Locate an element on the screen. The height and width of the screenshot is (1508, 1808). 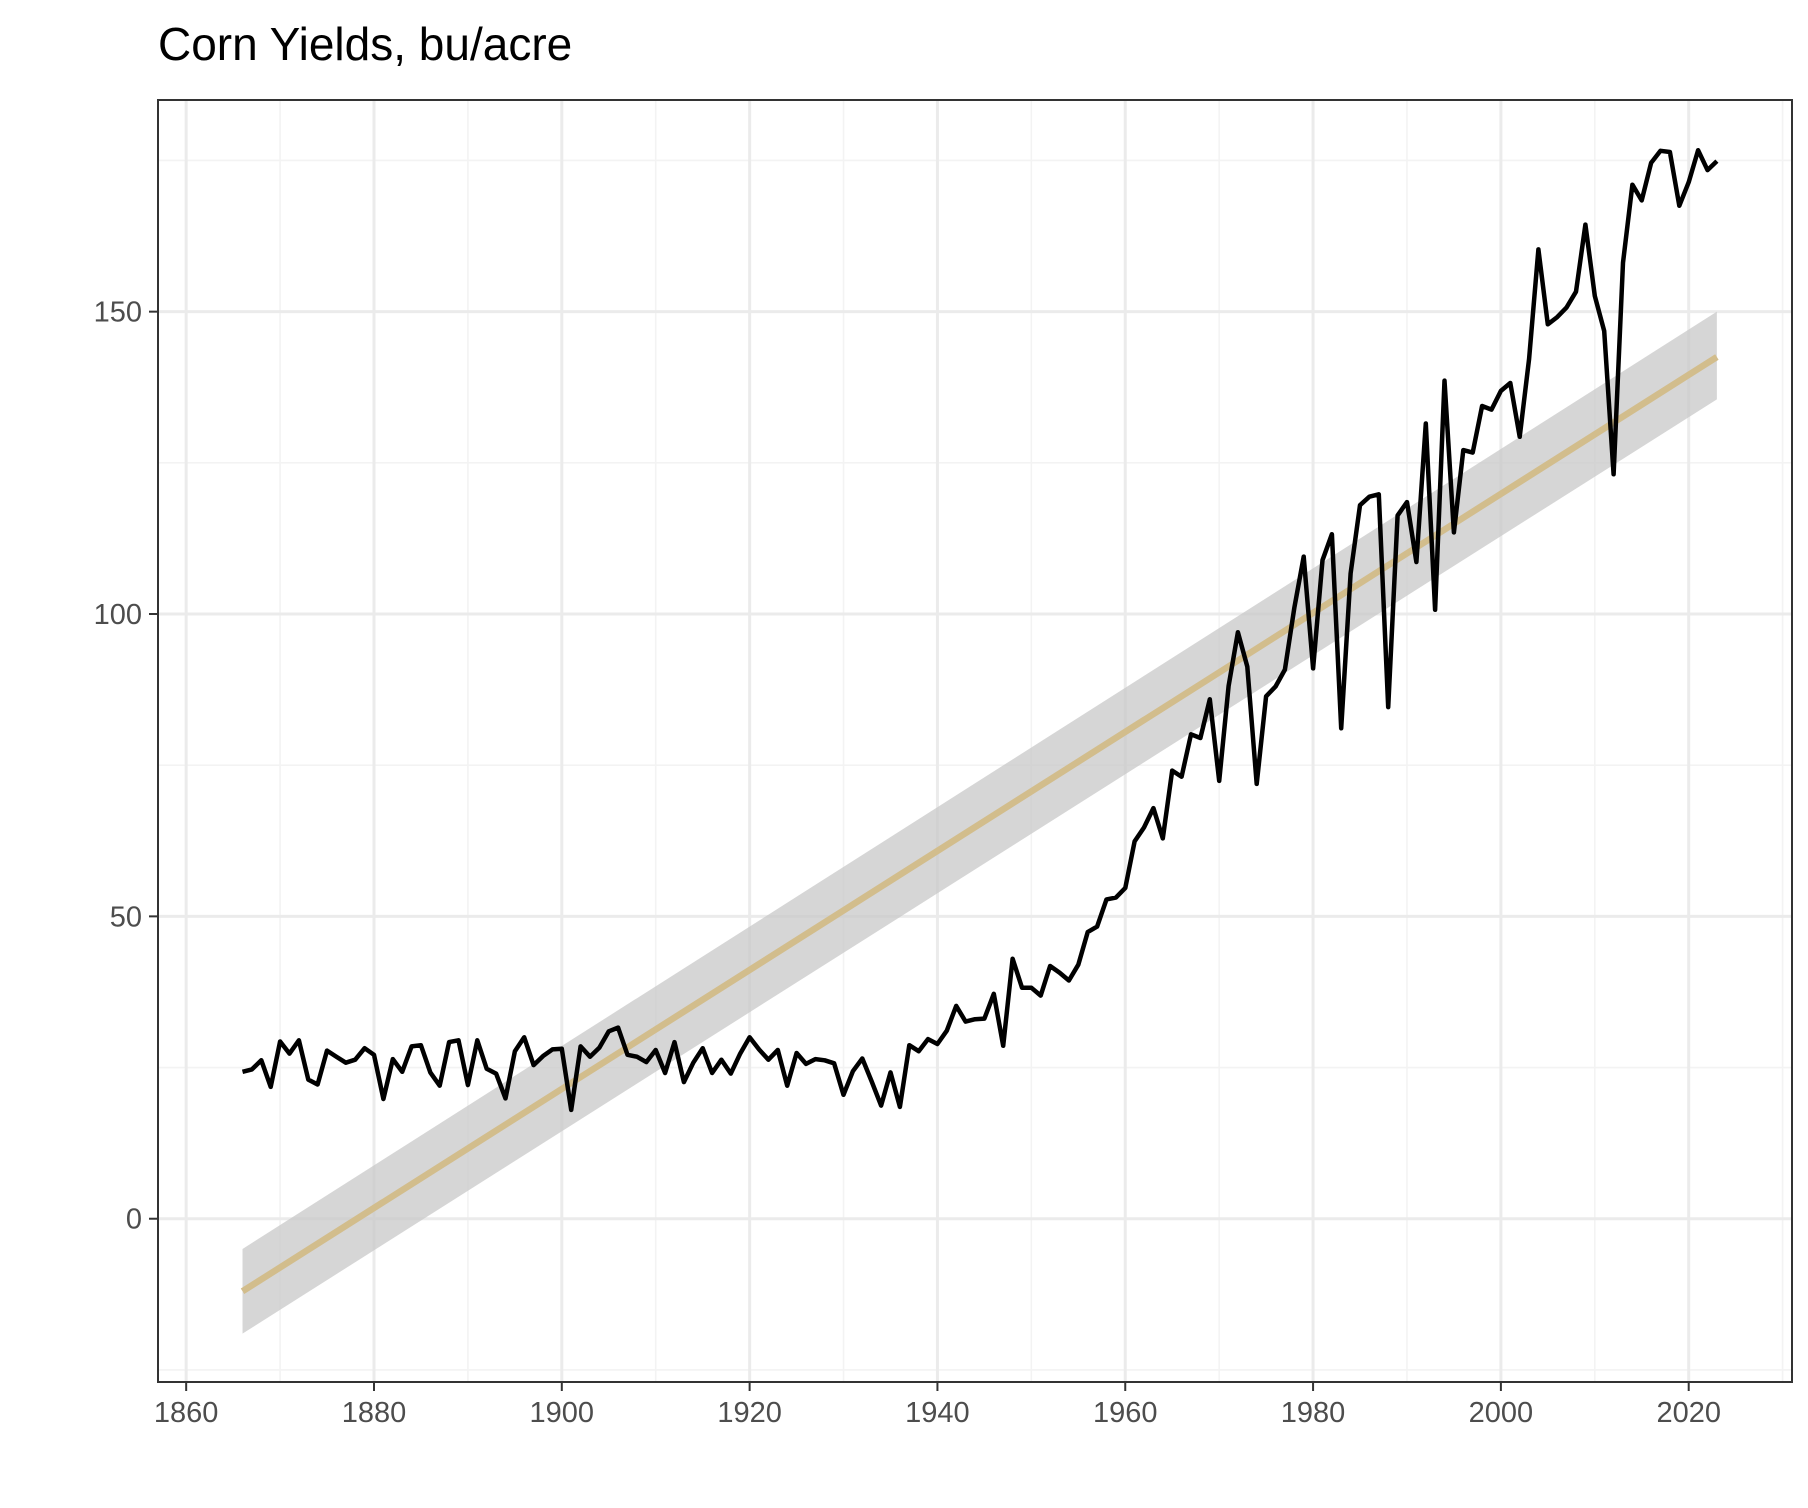
y-axis: 0 50 100 150 is located at coordinates (126, 766).